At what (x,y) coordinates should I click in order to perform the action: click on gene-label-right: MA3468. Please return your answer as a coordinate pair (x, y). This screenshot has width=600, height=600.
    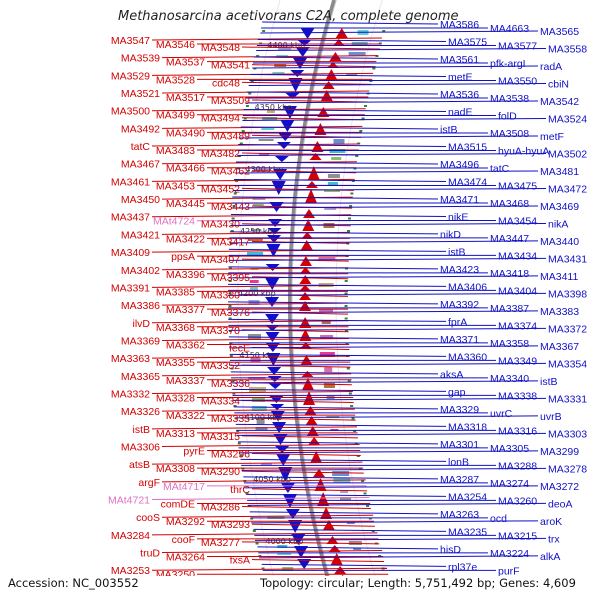
    Looking at the image, I should click on (509, 204).